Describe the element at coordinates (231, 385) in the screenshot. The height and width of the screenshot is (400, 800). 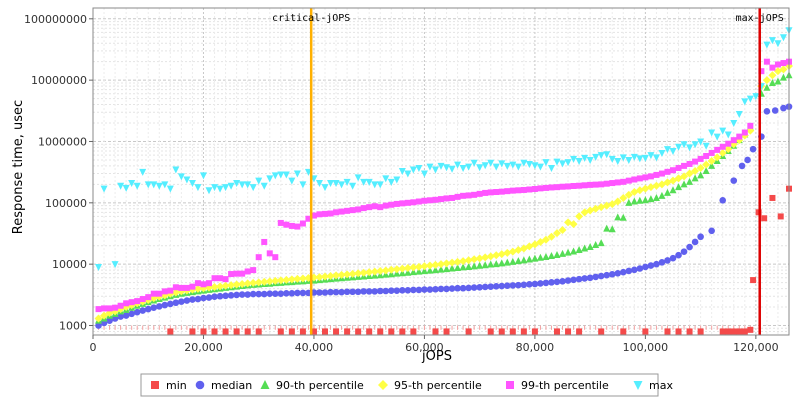
I see `legend-label-median: median` at that location.